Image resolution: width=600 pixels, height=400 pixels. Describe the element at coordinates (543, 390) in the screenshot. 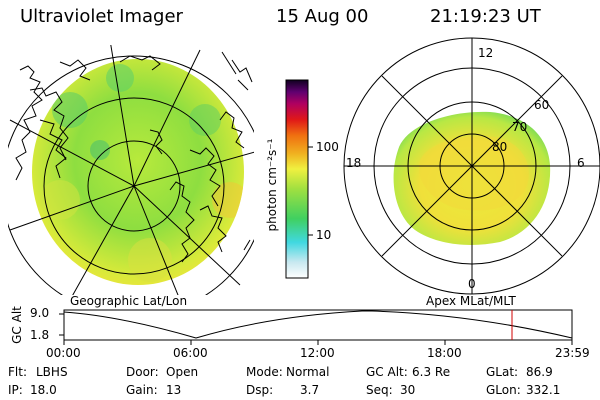

I see `glon-value: 332.1` at that location.